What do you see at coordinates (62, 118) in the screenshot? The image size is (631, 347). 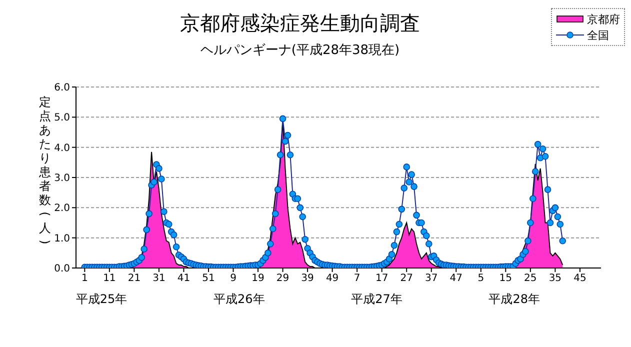 I see `y-tick-label: 5.0` at bounding box center [62, 118].